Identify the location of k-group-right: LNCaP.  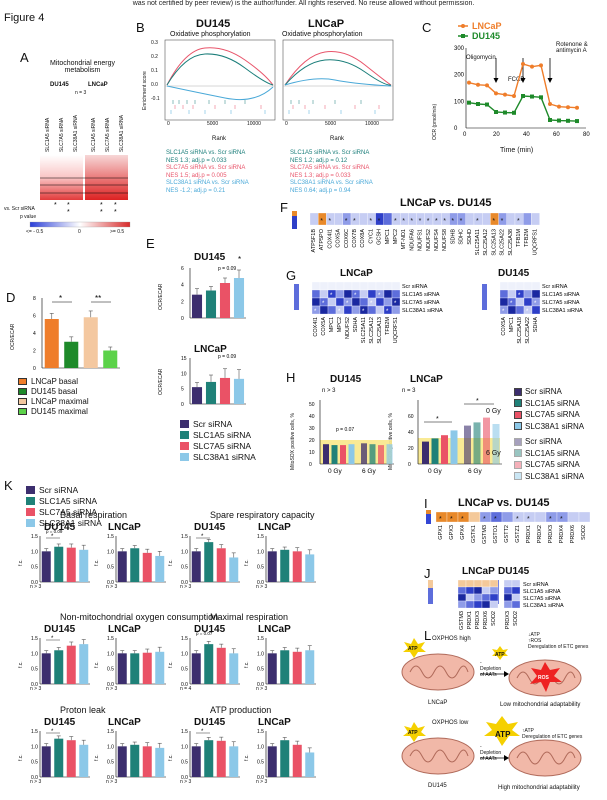
(124, 527).